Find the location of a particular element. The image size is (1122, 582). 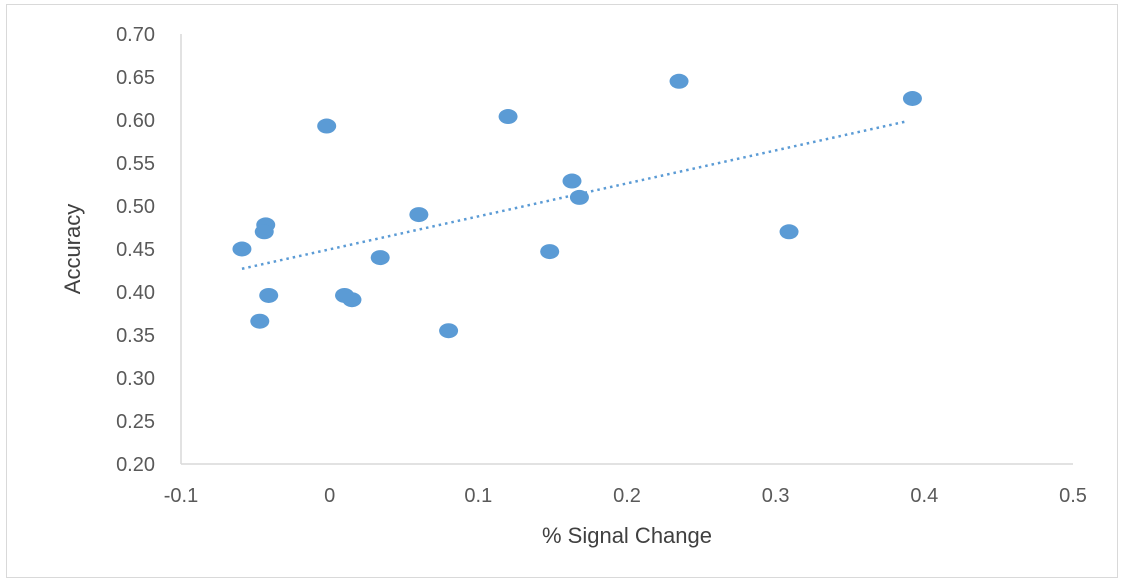

x-tick-label: 0.5 is located at coordinates (1073, 496).